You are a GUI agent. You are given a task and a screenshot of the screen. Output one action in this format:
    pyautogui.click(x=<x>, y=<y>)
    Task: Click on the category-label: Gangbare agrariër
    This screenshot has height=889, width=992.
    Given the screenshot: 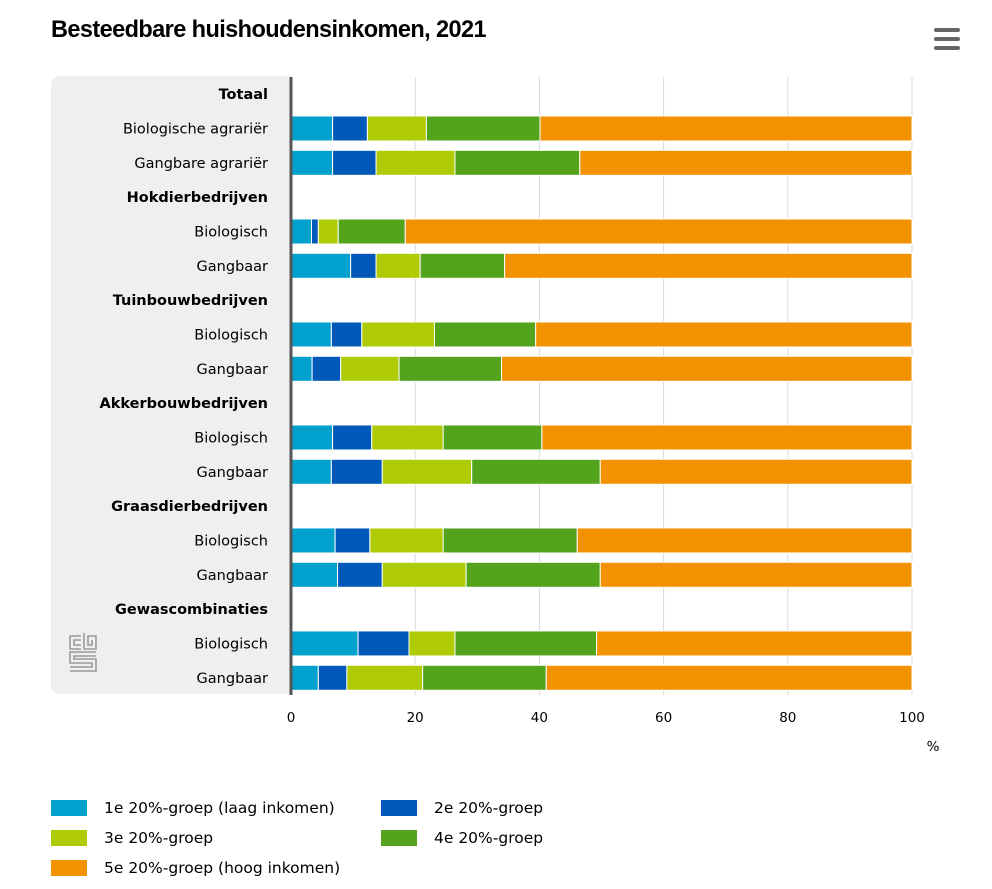 What is the action you would take?
    pyautogui.click(x=201, y=164)
    